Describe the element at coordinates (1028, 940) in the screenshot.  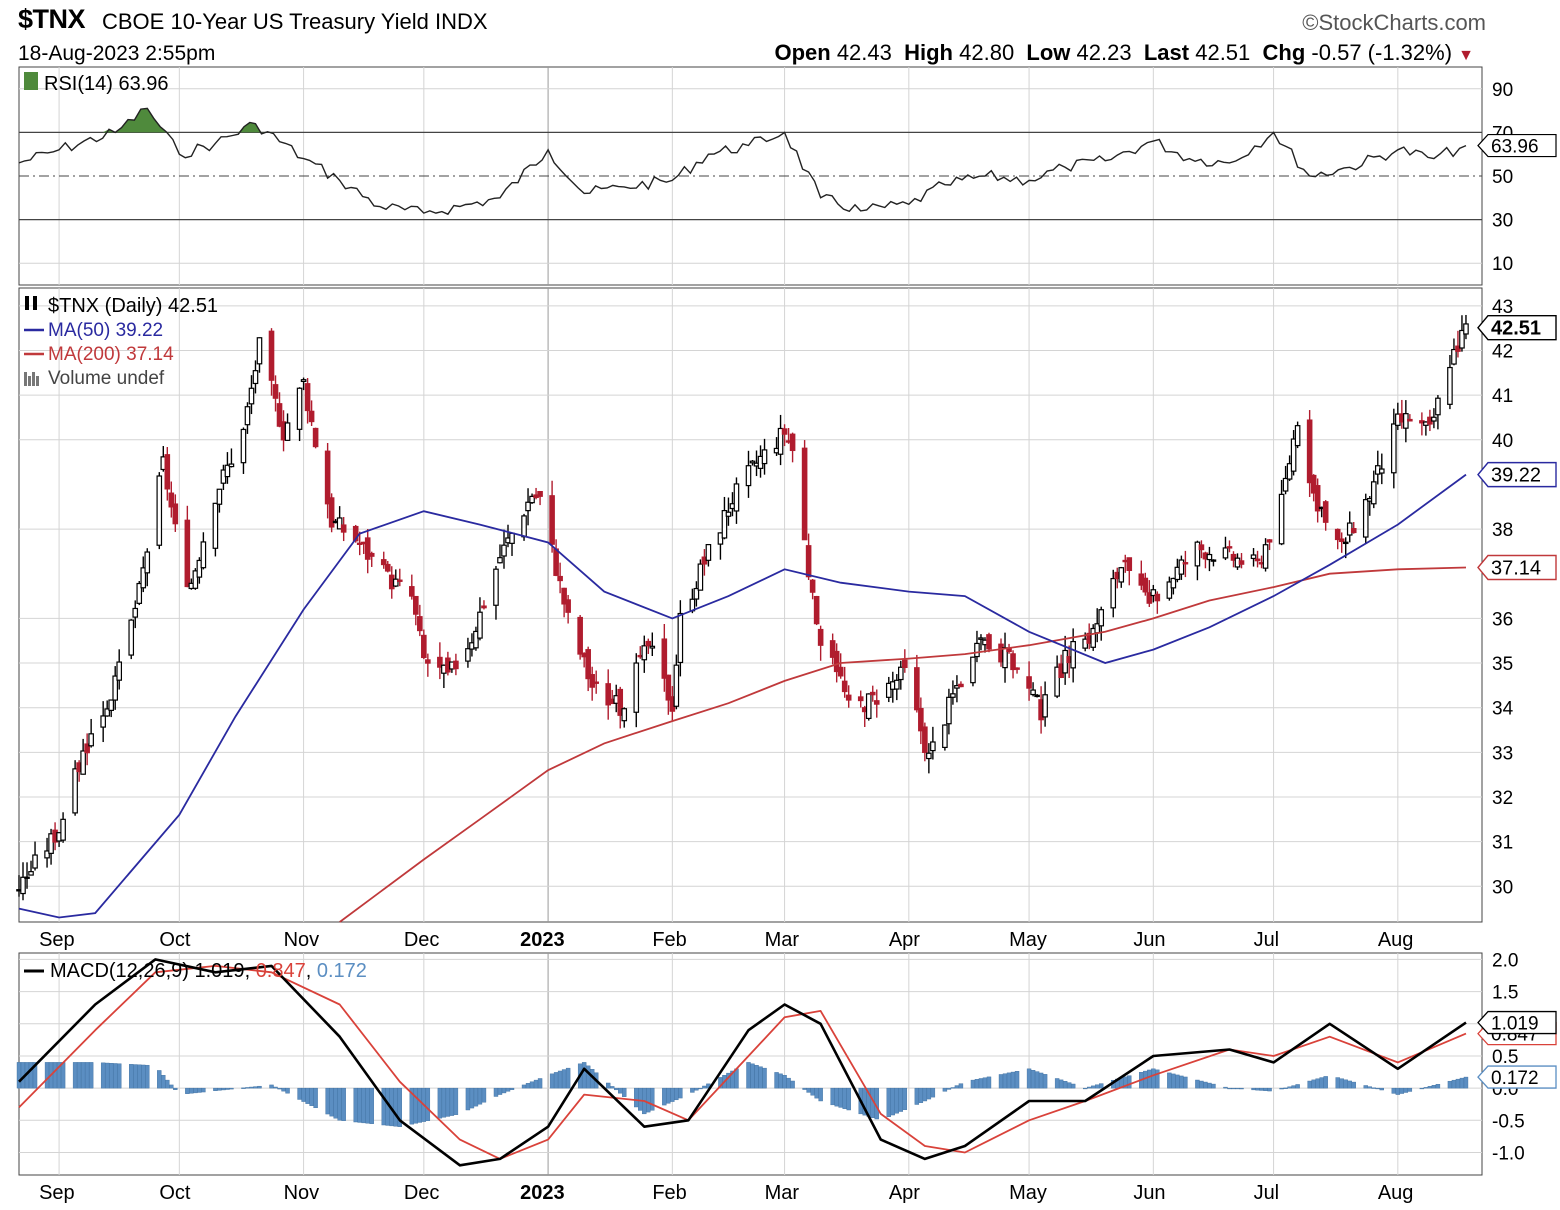
I see `x-axis-label: May` at that location.